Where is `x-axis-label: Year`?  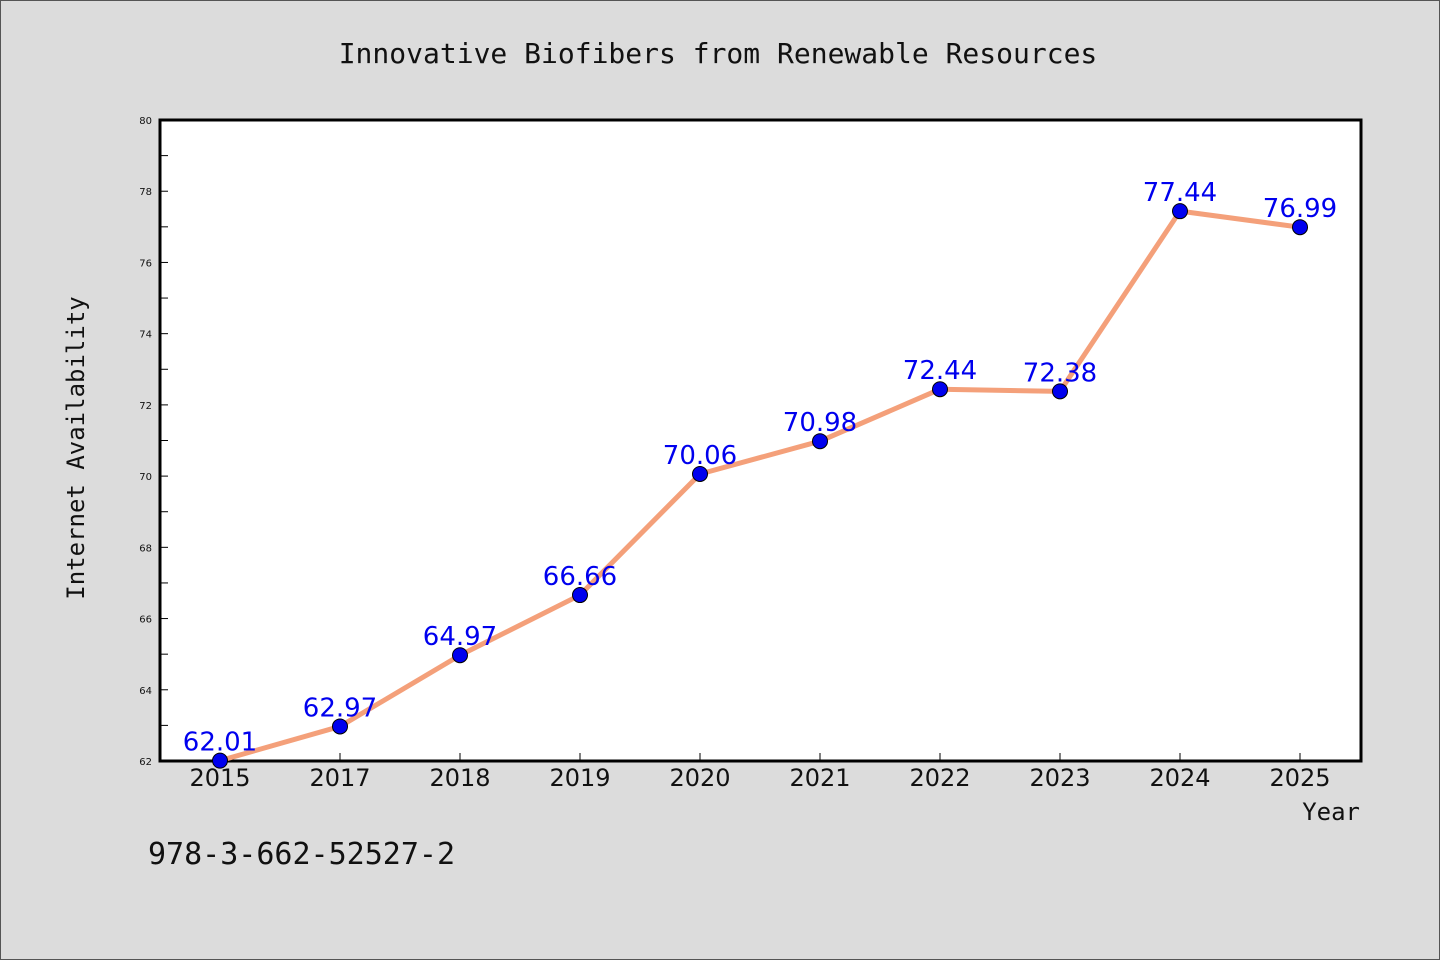
x-axis-label: Year is located at coordinates (1331, 812).